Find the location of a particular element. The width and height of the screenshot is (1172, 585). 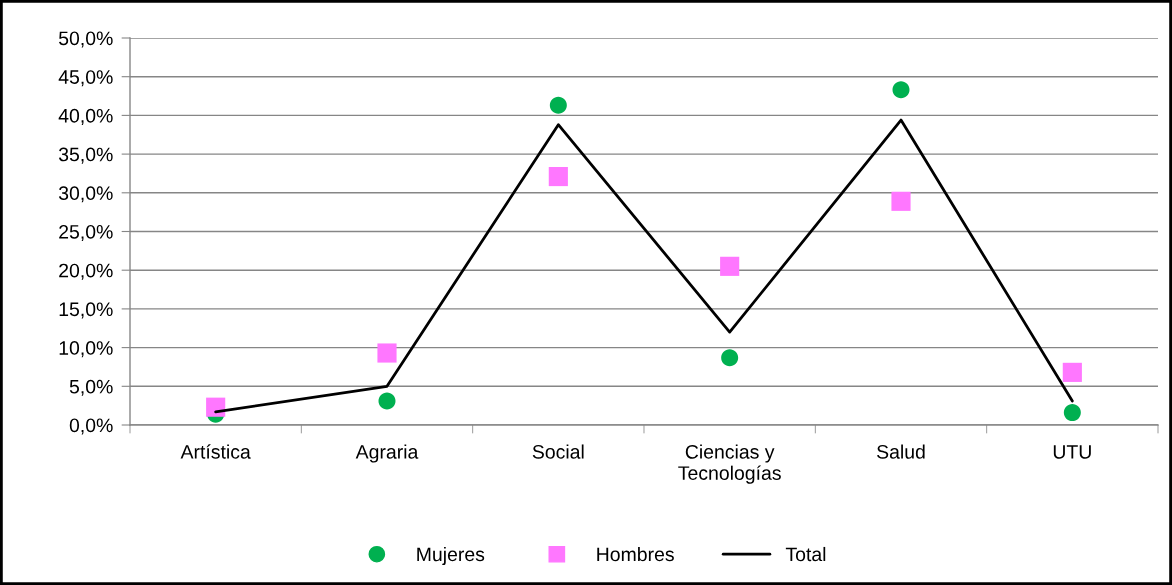

y-tick-label: 5,0% is located at coordinates (91, 387).